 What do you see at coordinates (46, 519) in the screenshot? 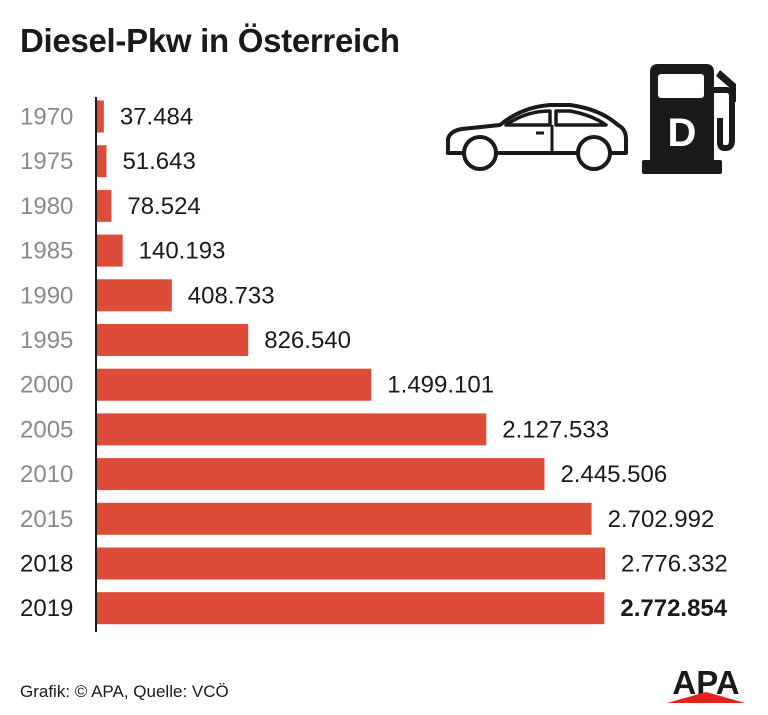
I see `year-label-2015: 2015` at bounding box center [46, 519].